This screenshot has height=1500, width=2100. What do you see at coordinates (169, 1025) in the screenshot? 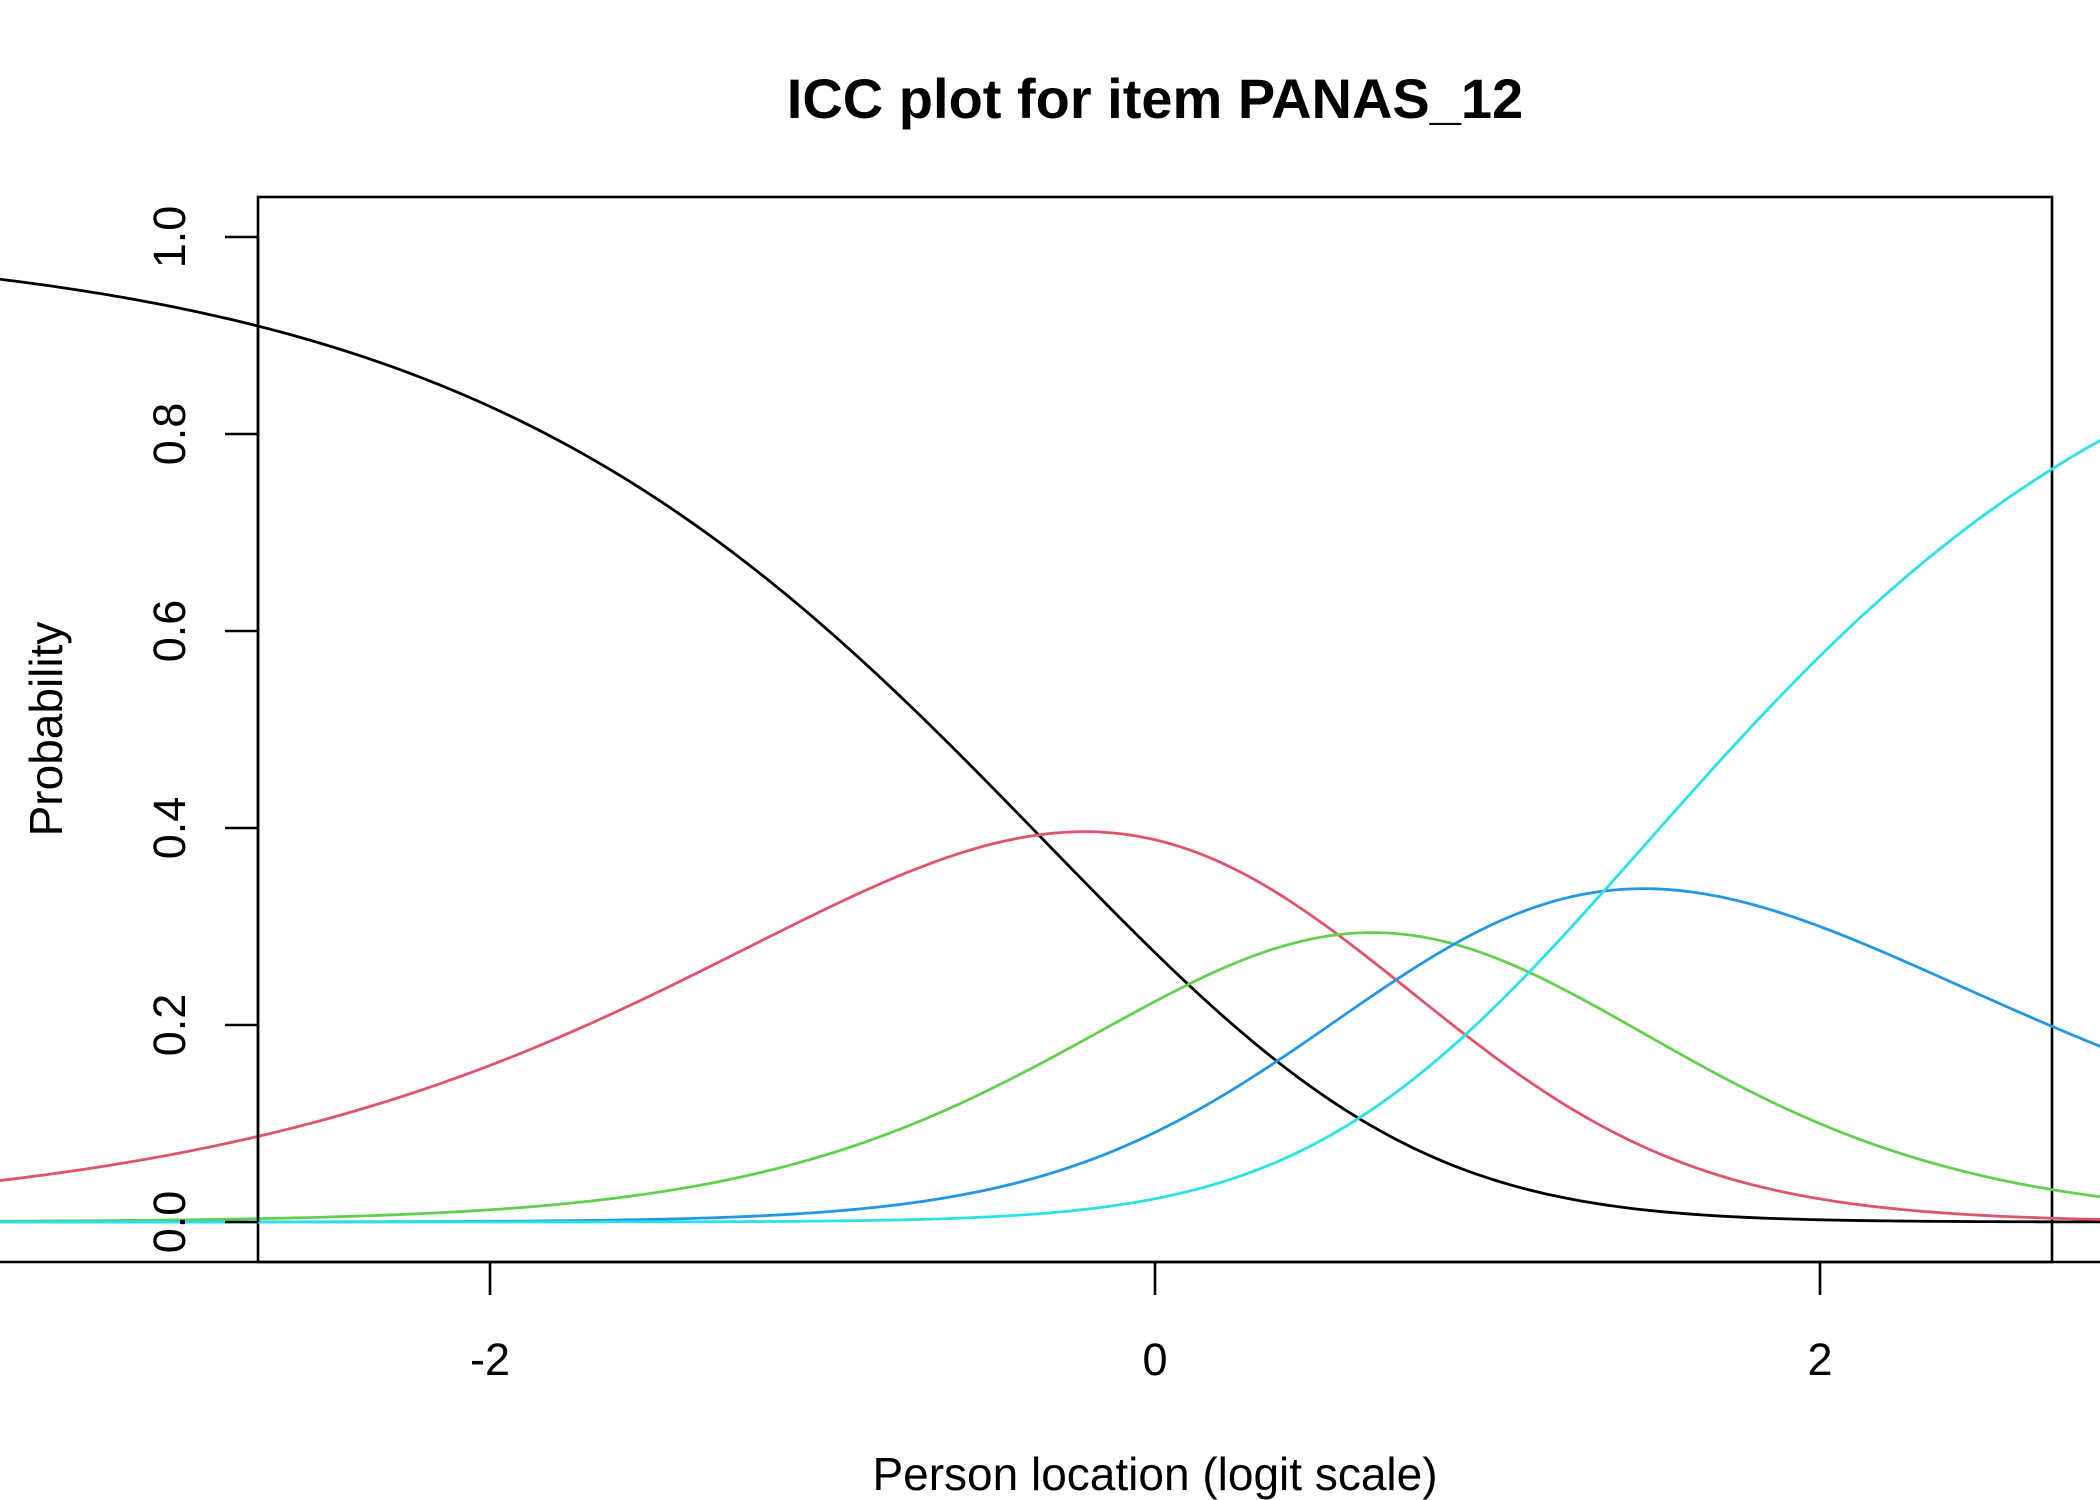
I see `y-tick-label: 0.2` at bounding box center [169, 1025].